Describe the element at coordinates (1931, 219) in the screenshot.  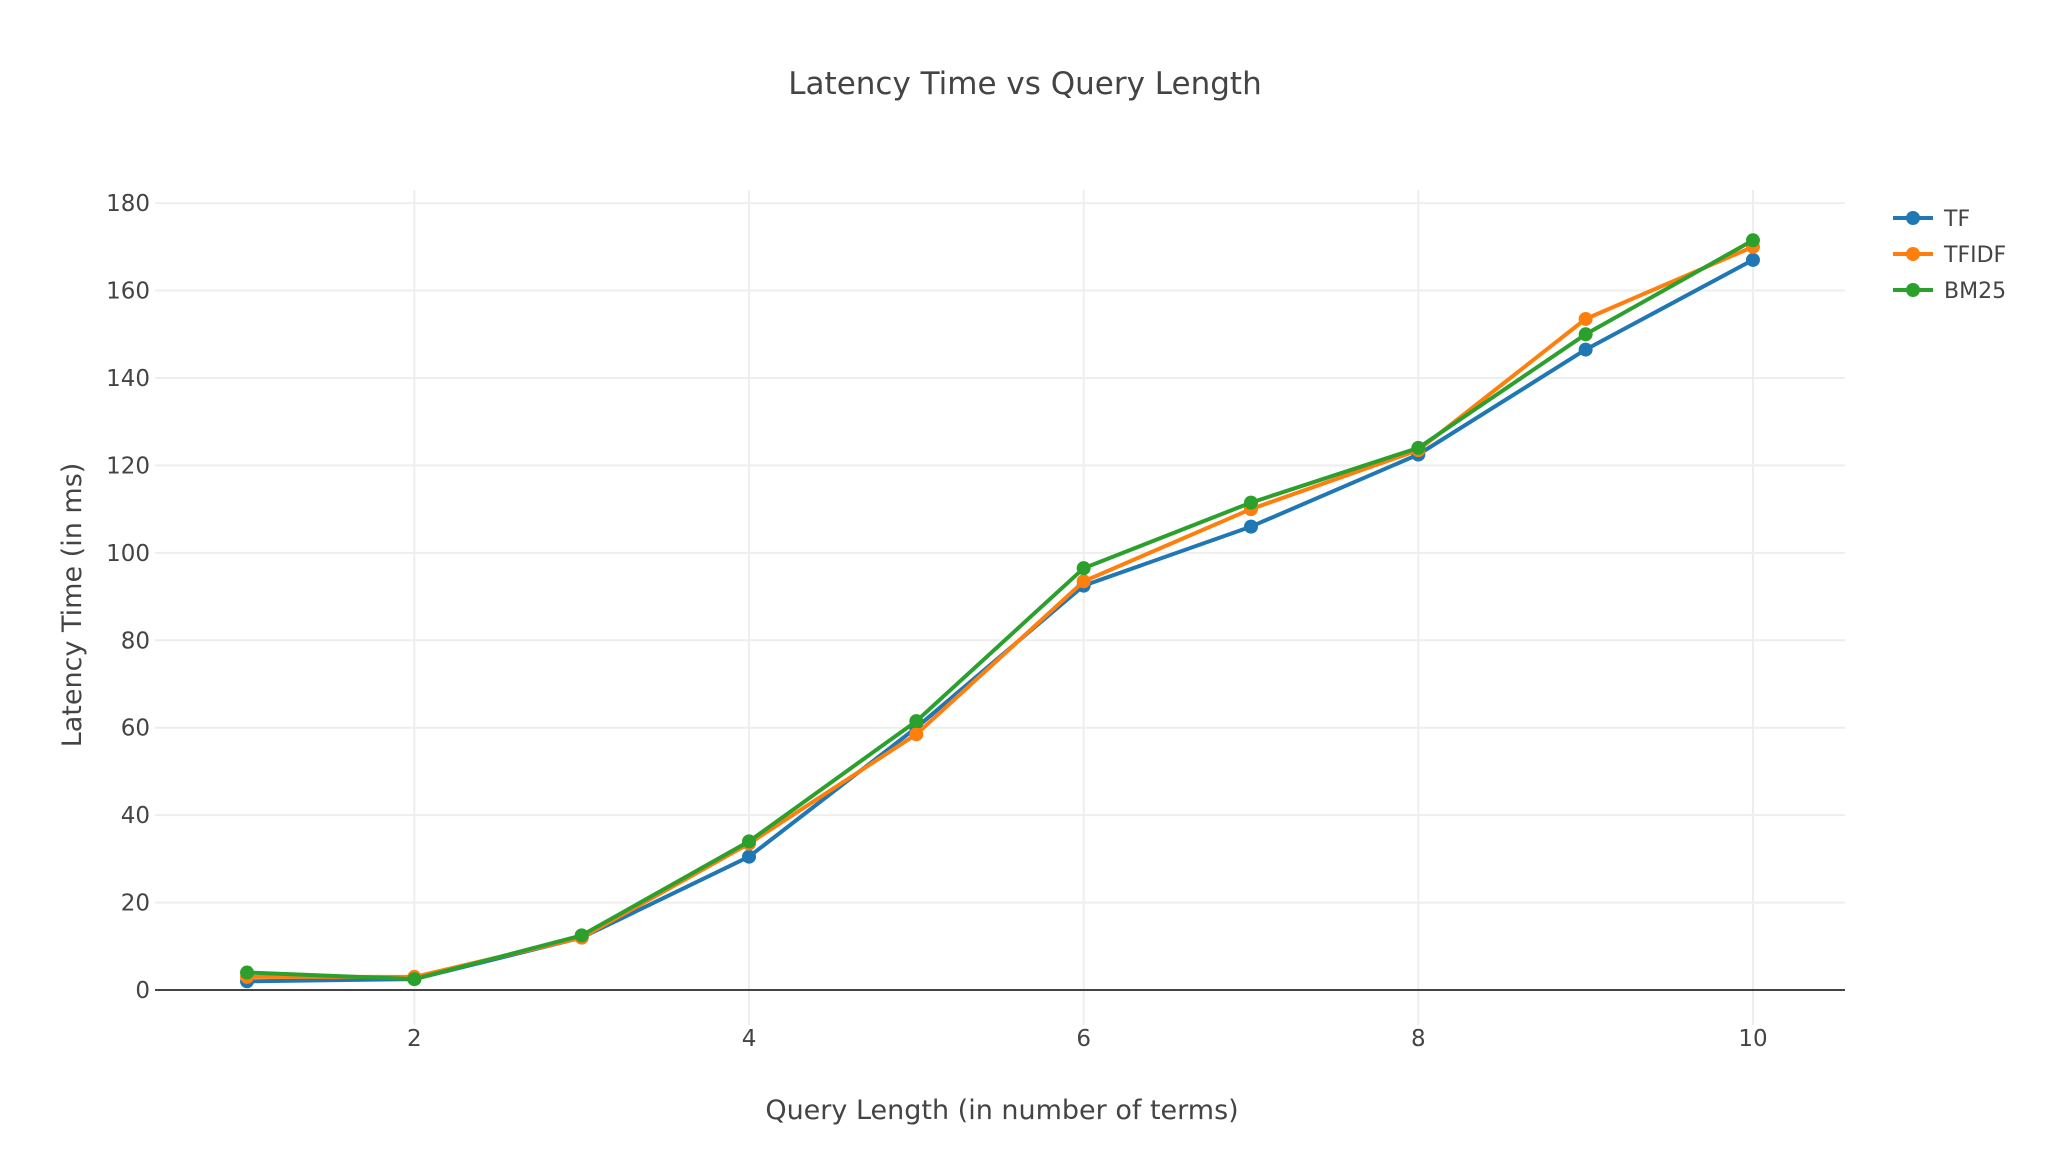
I see `legend-item-tf: TF` at that location.